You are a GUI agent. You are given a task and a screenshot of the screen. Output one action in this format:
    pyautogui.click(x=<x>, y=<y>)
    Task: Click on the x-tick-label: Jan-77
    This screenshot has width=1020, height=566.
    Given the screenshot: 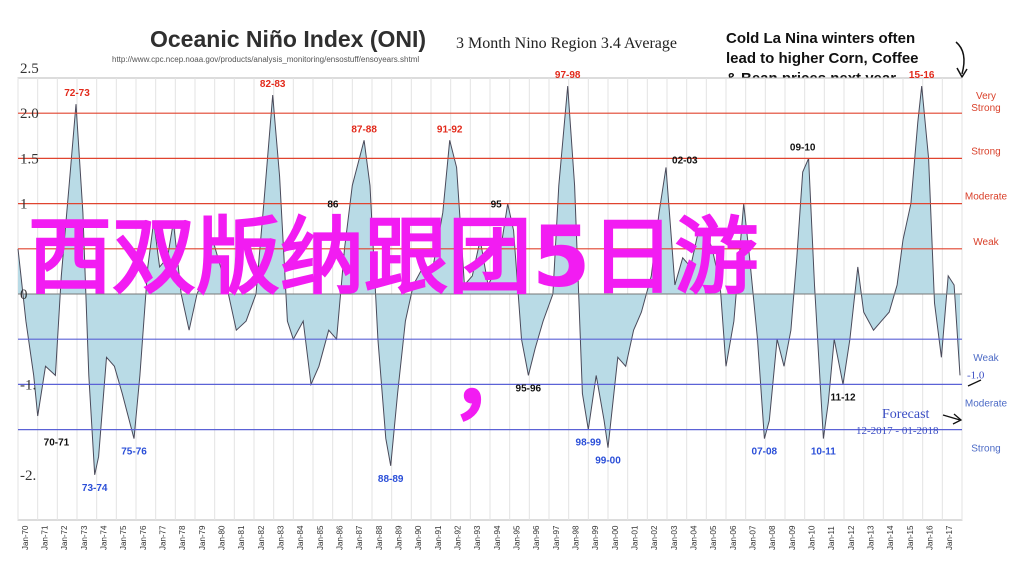 What is the action you would take?
    pyautogui.click(x=163, y=537)
    